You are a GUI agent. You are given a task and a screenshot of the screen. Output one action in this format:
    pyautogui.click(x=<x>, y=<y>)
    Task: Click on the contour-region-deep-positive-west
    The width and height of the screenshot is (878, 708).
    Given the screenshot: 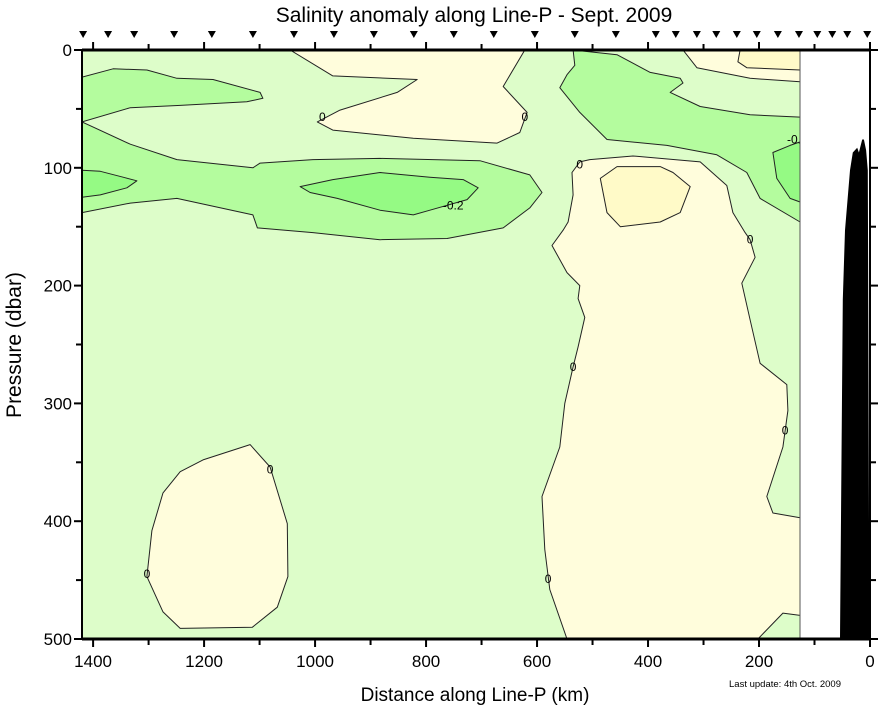 What is the action you would take?
    pyautogui.click(x=217, y=536)
    